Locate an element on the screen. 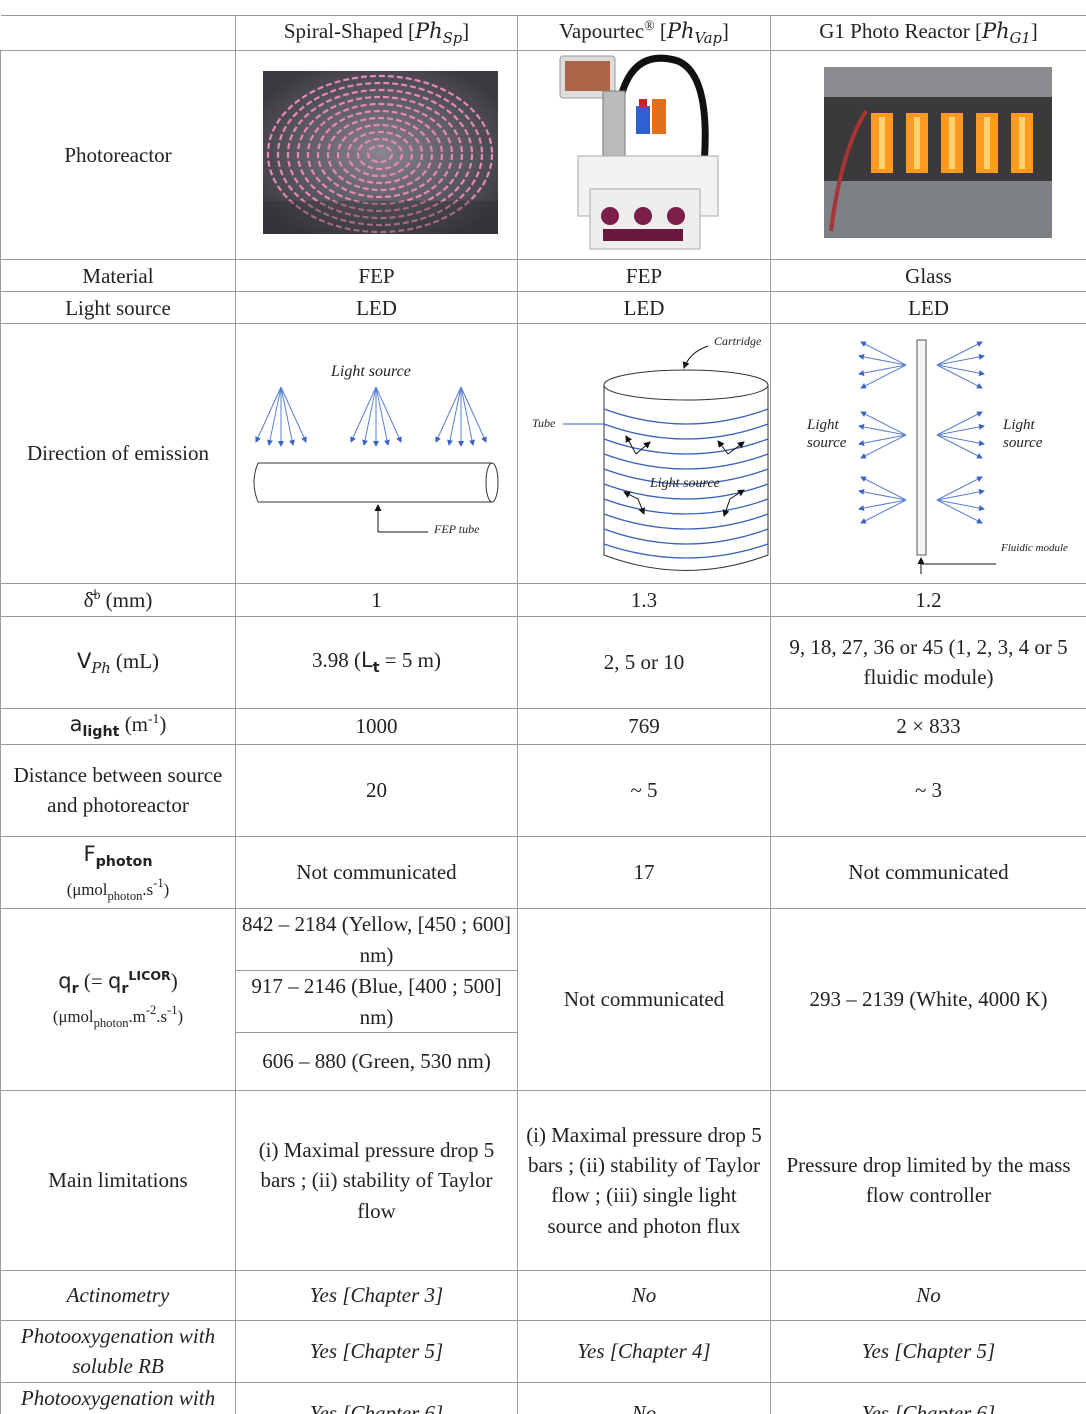 Image resolution: width=1086 pixels, height=1414 pixels. text-part: Spiral-Shaped [ is located at coordinates (349, 31).